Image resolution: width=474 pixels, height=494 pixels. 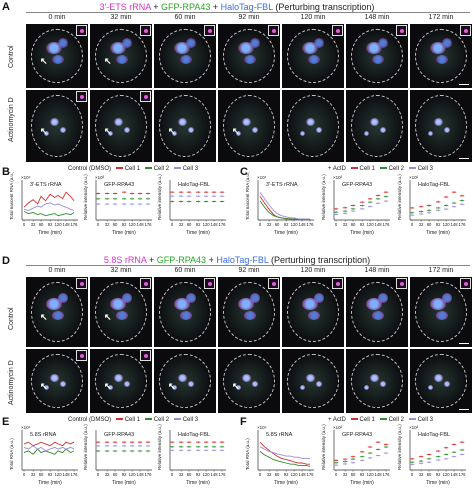 I want to click on title-58s: 5.8S rRNA, so click(x=125, y=260).